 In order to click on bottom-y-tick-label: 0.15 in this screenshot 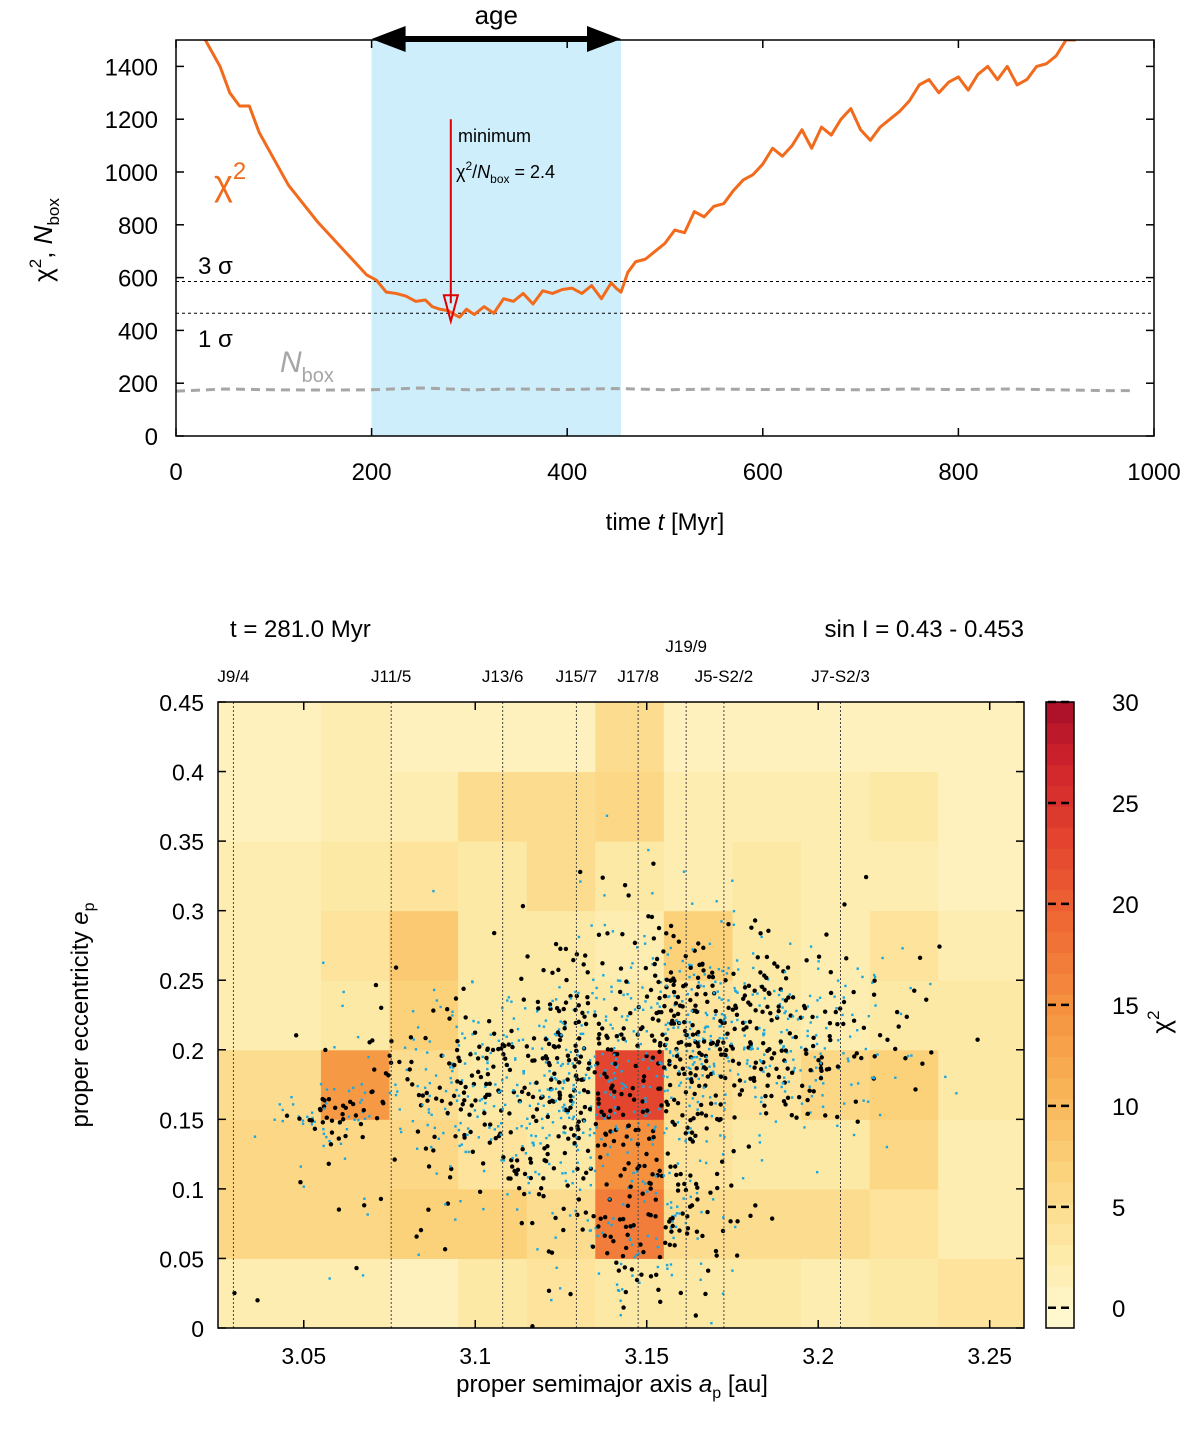, I will do `click(181, 1120)`.